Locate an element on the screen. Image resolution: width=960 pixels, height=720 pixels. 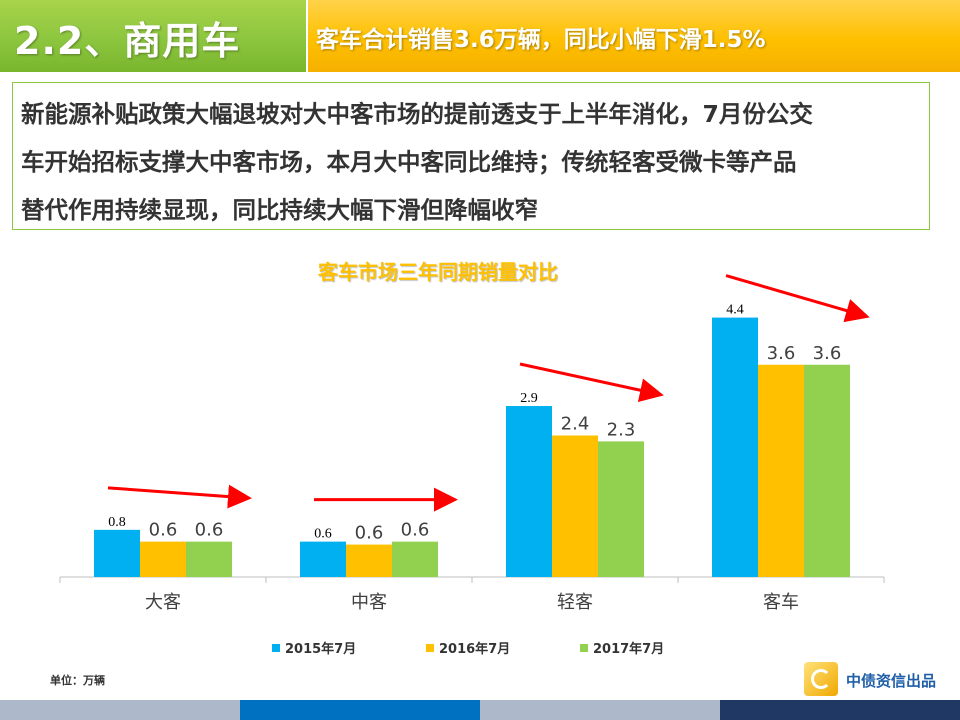
headline-banner: 客车合计销售3.6万辆，同比小幅下滑1.5% is located at coordinates (634, 36).